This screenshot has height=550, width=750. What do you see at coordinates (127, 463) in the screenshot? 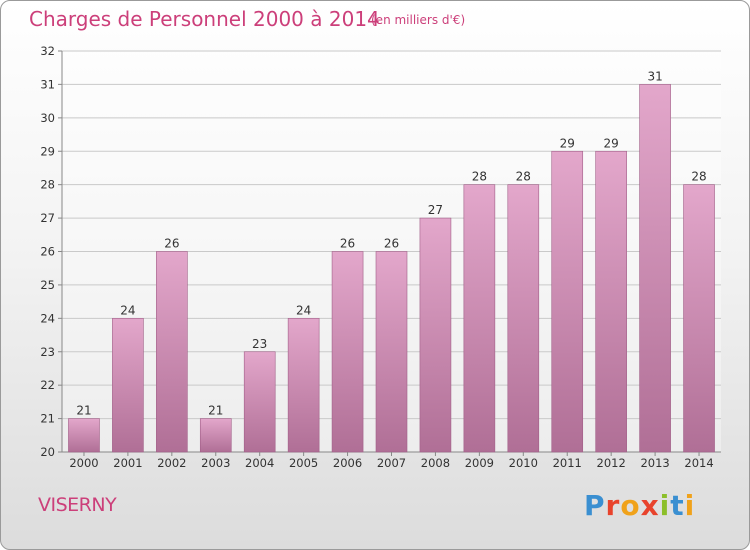
I see `x-tick-label: 2001` at bounding box center [127, 463].